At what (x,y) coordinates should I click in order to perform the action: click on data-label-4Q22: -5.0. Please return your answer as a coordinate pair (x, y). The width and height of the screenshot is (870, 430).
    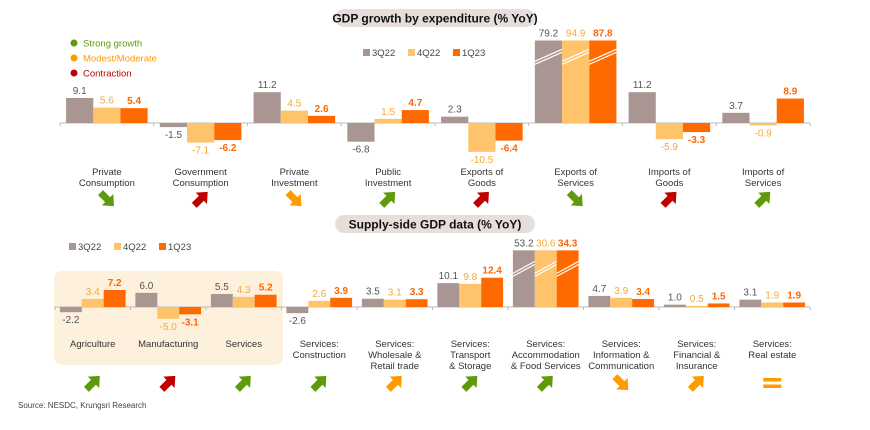
    Looking at the image, I should click on (169, 327).